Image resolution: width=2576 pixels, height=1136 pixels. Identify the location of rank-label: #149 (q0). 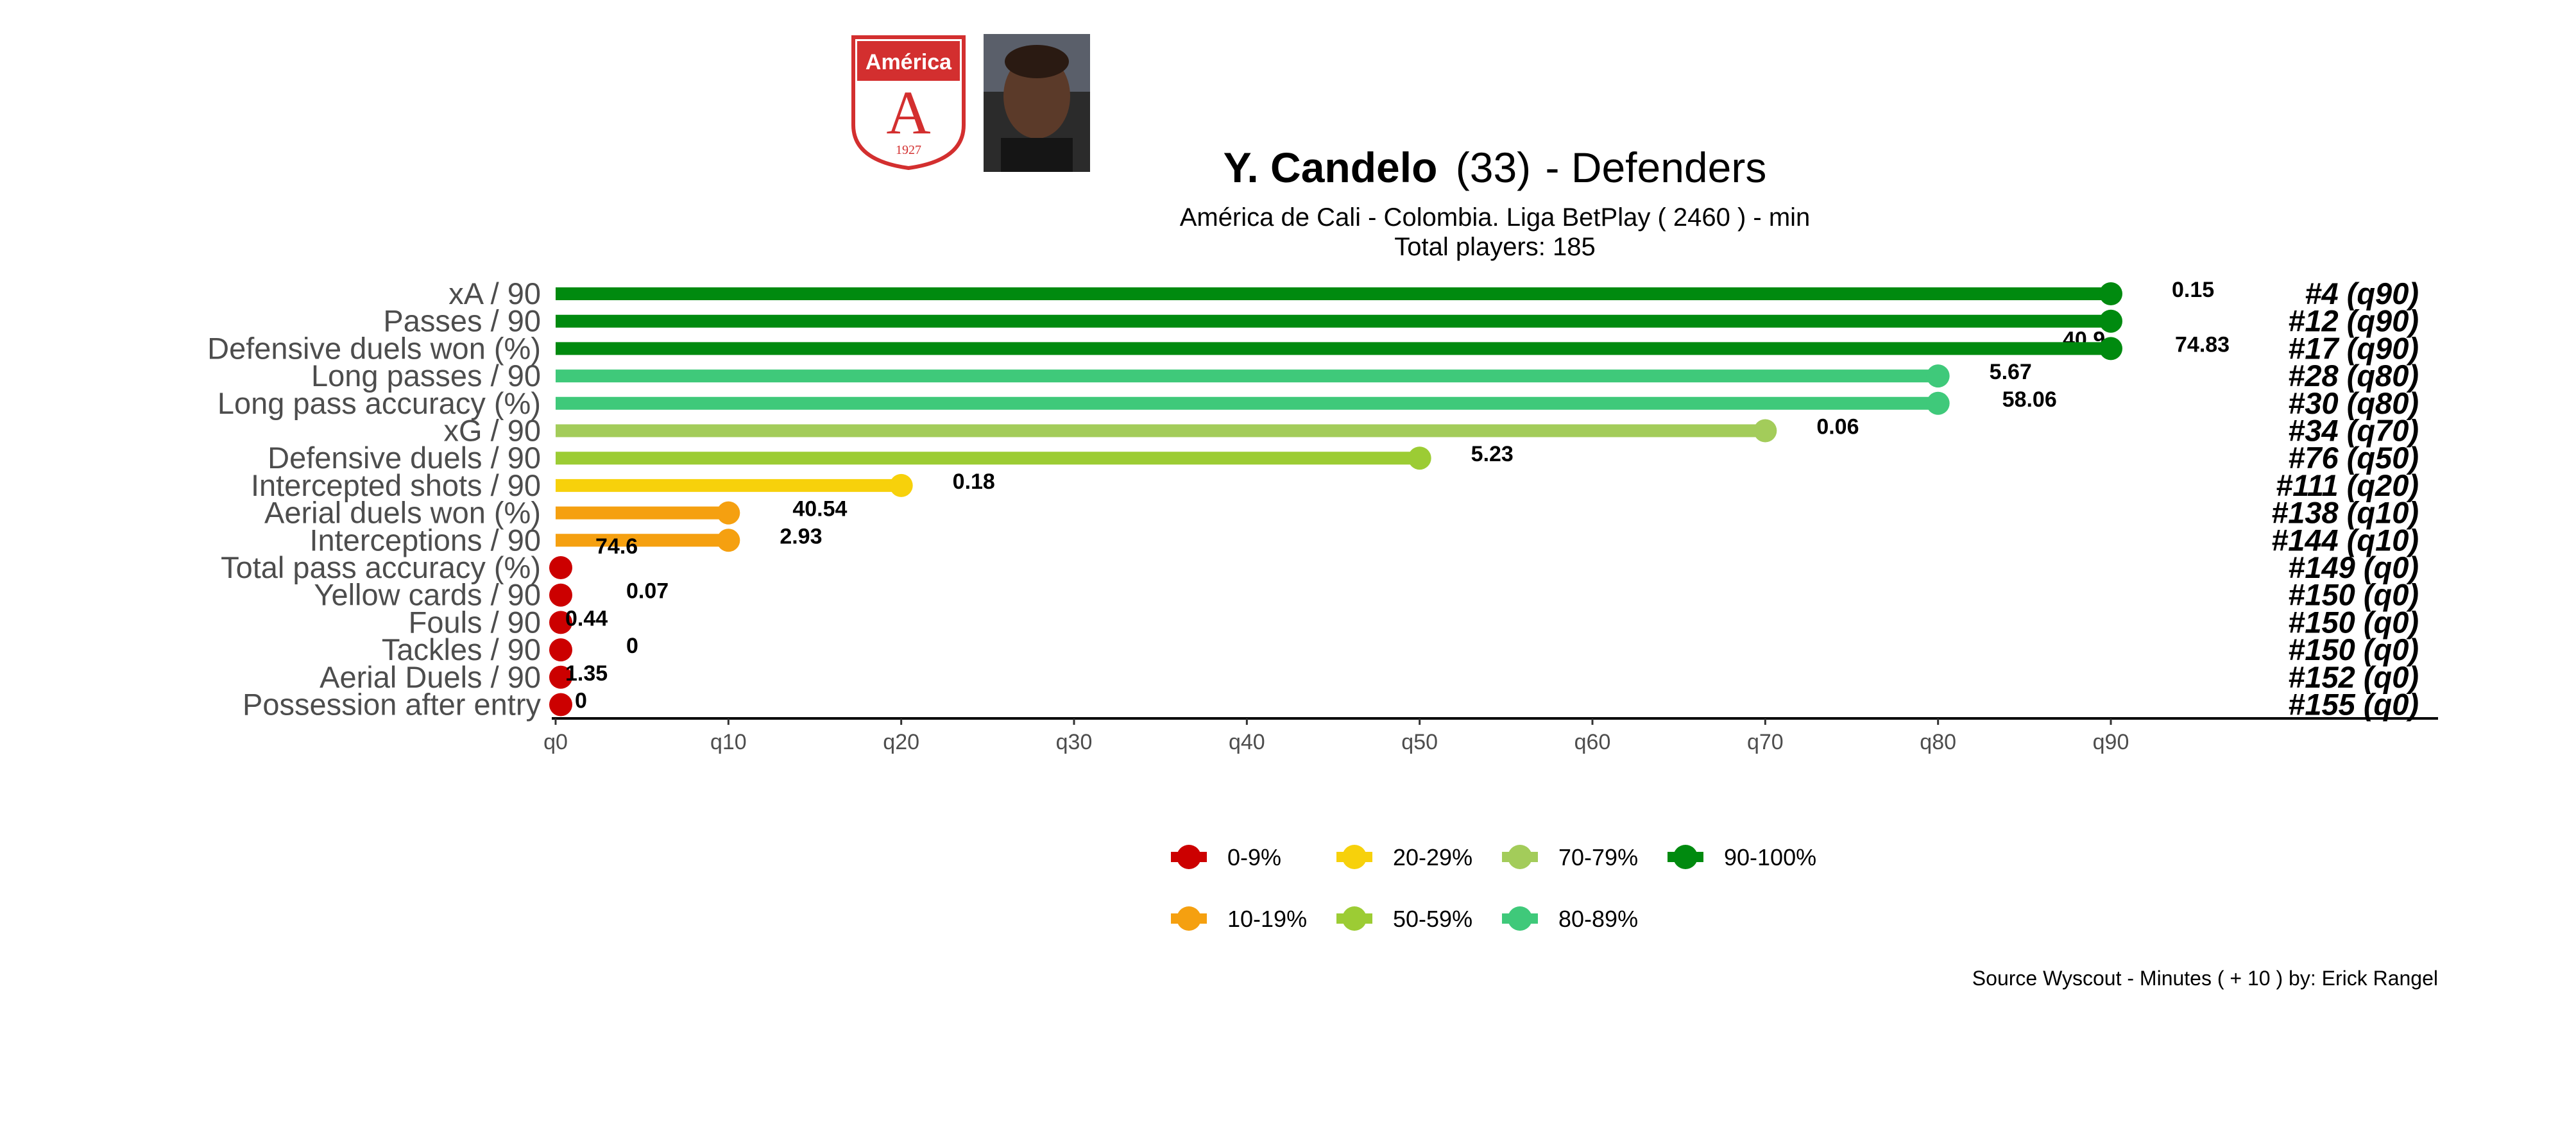
(2353, 567).